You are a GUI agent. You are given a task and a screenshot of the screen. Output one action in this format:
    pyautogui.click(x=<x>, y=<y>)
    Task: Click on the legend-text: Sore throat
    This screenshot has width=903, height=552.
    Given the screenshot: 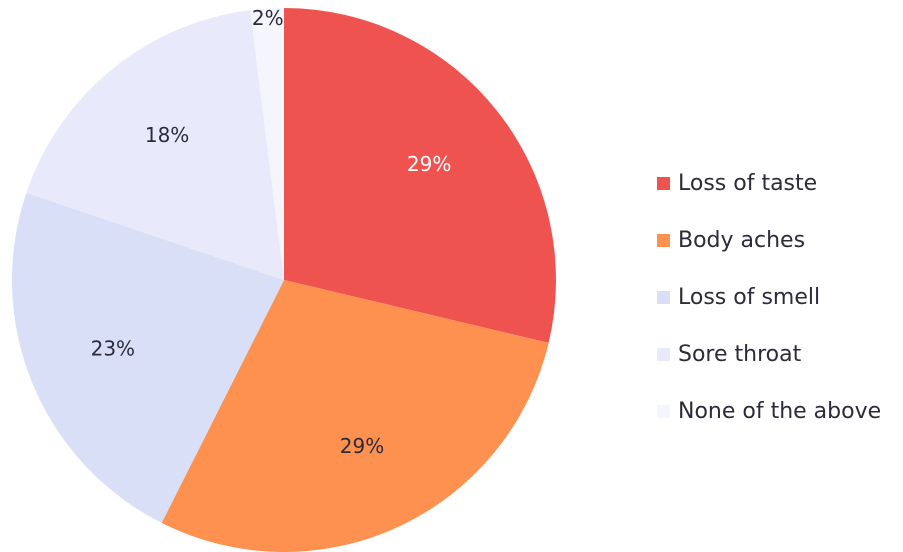 What is the action you would take?
    pyautogui.click(x=740, y=354)
    